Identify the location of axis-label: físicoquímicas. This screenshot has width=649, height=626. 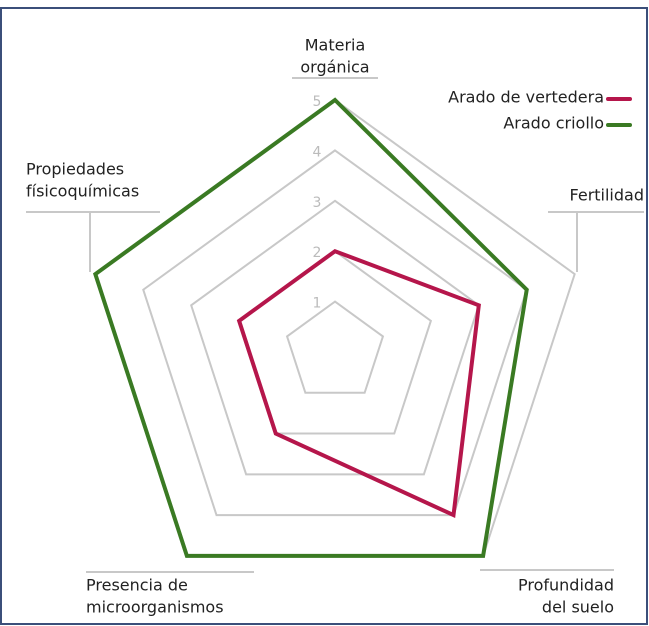
(82, 191).